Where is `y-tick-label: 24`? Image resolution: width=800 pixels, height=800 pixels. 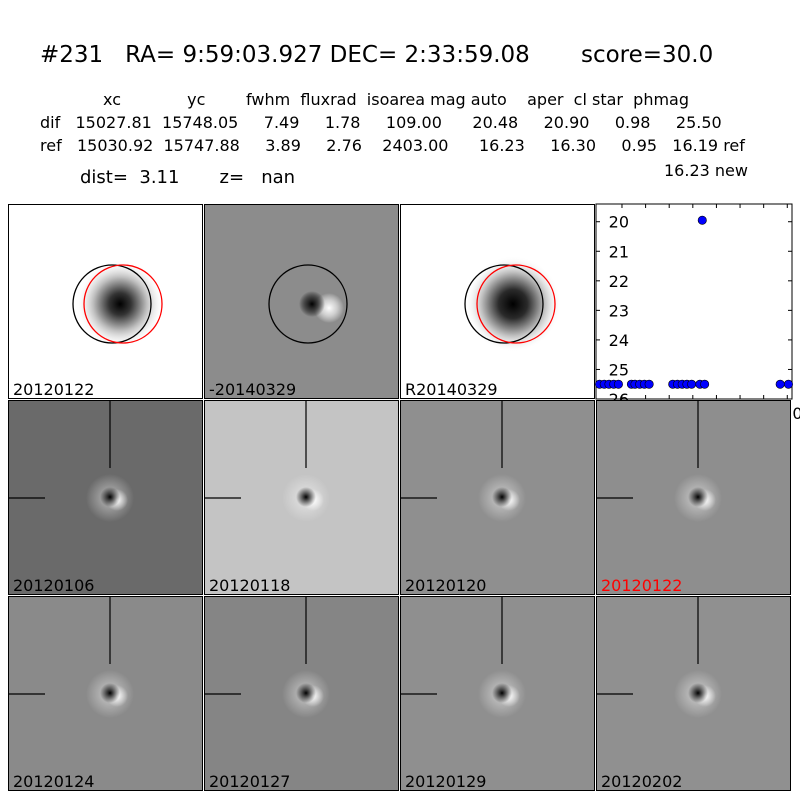
y-tick-label: 24 is located at coordinates (619, 340).